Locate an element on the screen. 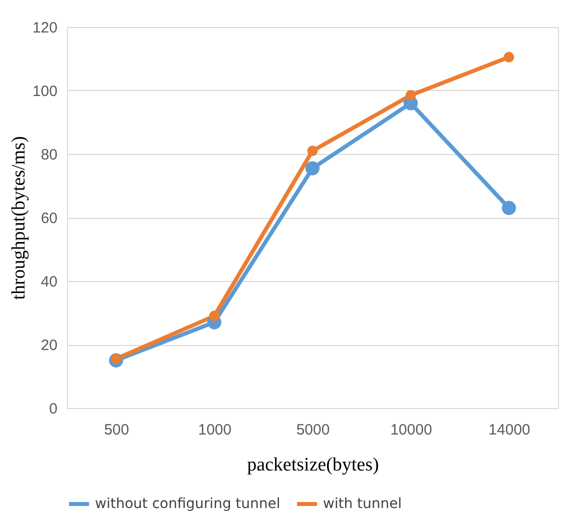 This screenshot has height=520, width=570. y-tick-label: 120 is located at coordinates (45, 28).